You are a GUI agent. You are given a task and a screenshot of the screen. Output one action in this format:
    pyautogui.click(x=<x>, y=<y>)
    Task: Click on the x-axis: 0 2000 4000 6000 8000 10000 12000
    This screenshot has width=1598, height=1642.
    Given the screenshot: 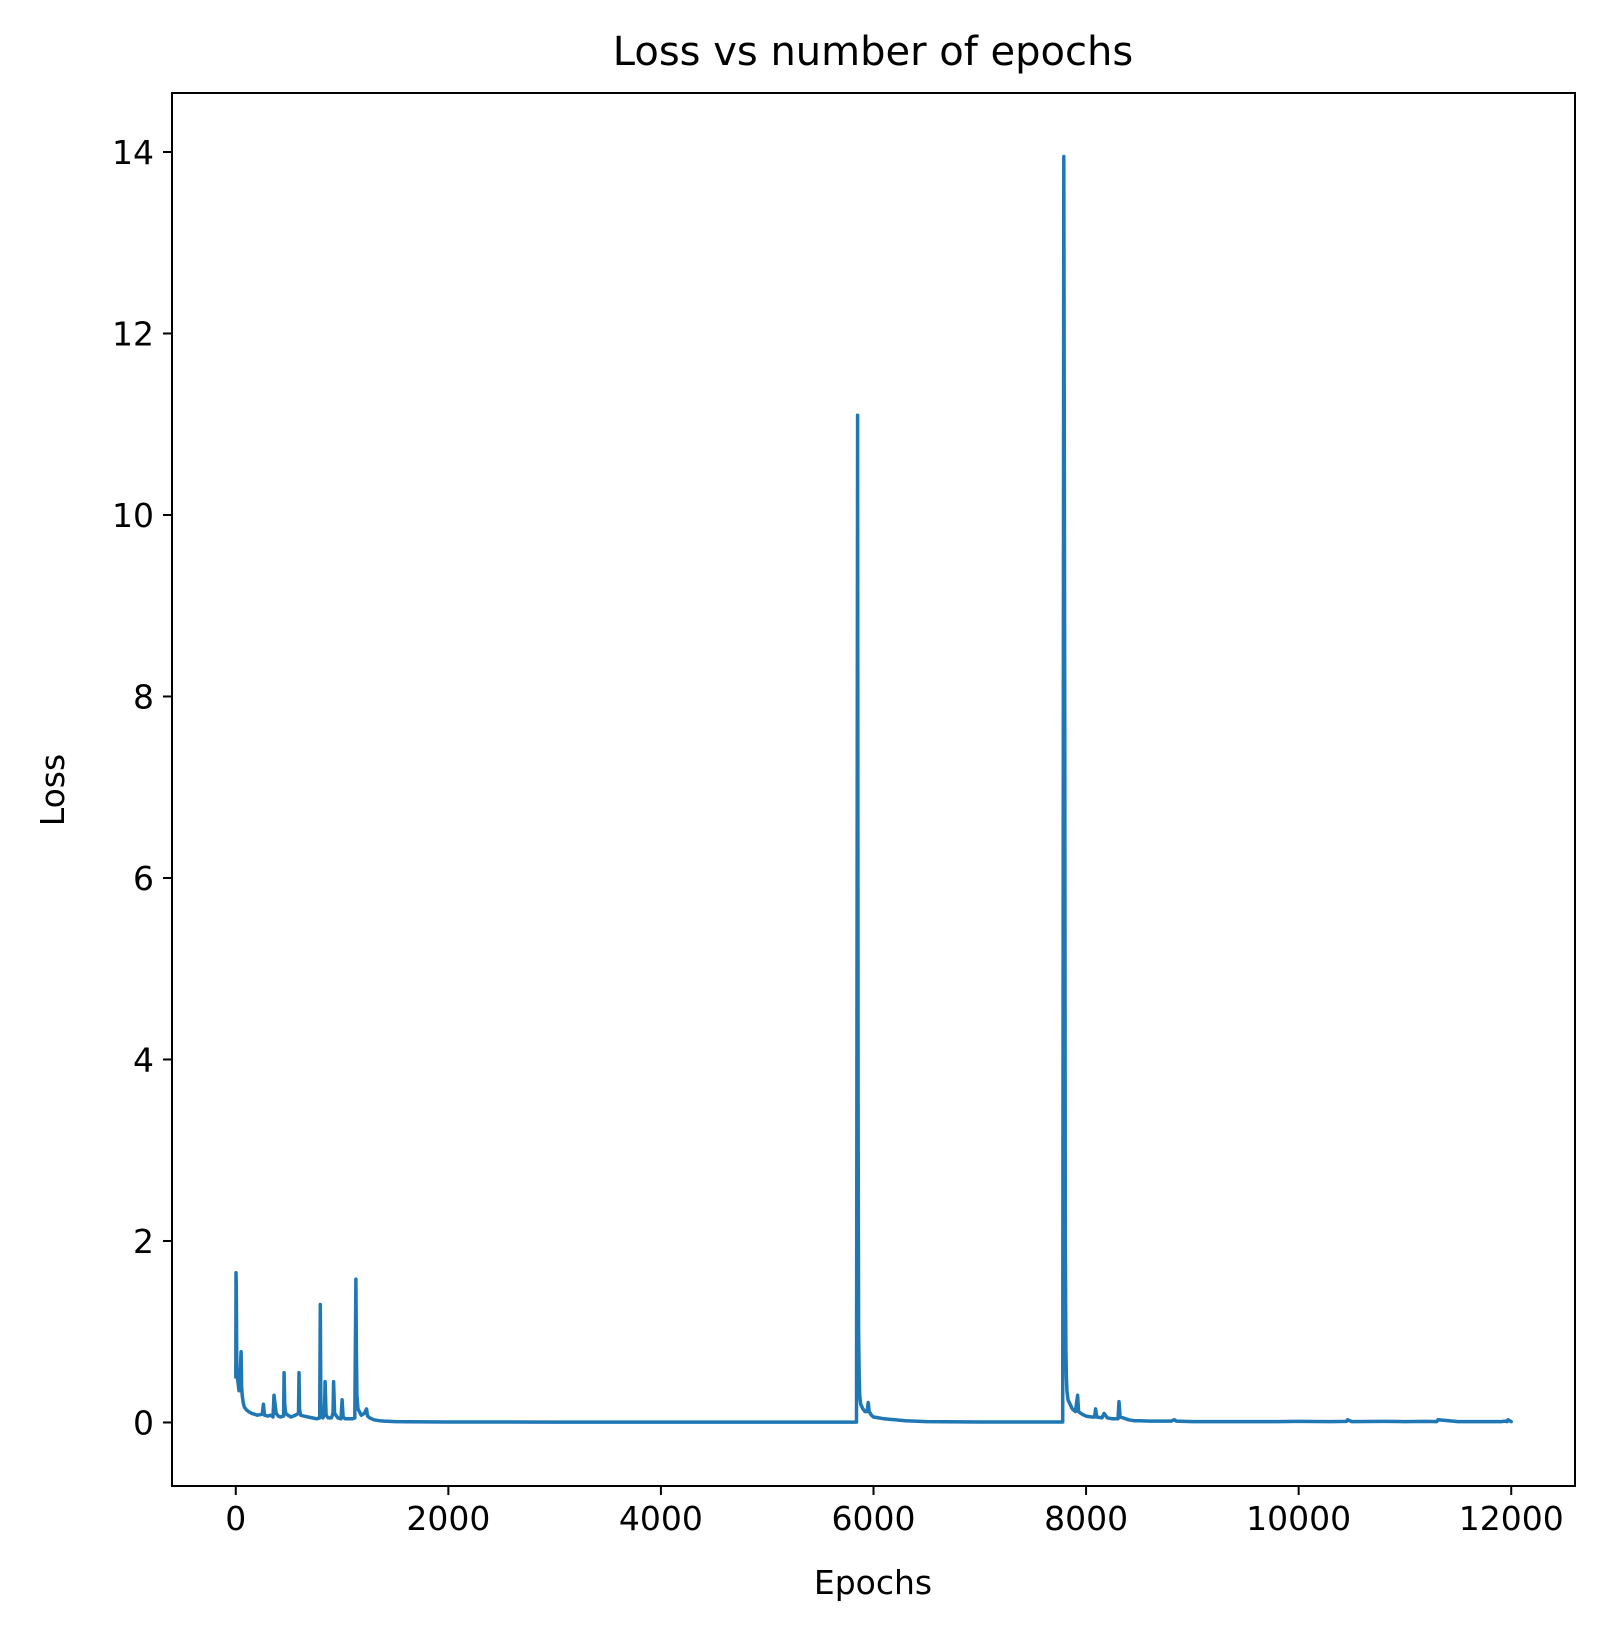 What is the action you would take?
    pyautogui.click(x=894, y=1512)
    